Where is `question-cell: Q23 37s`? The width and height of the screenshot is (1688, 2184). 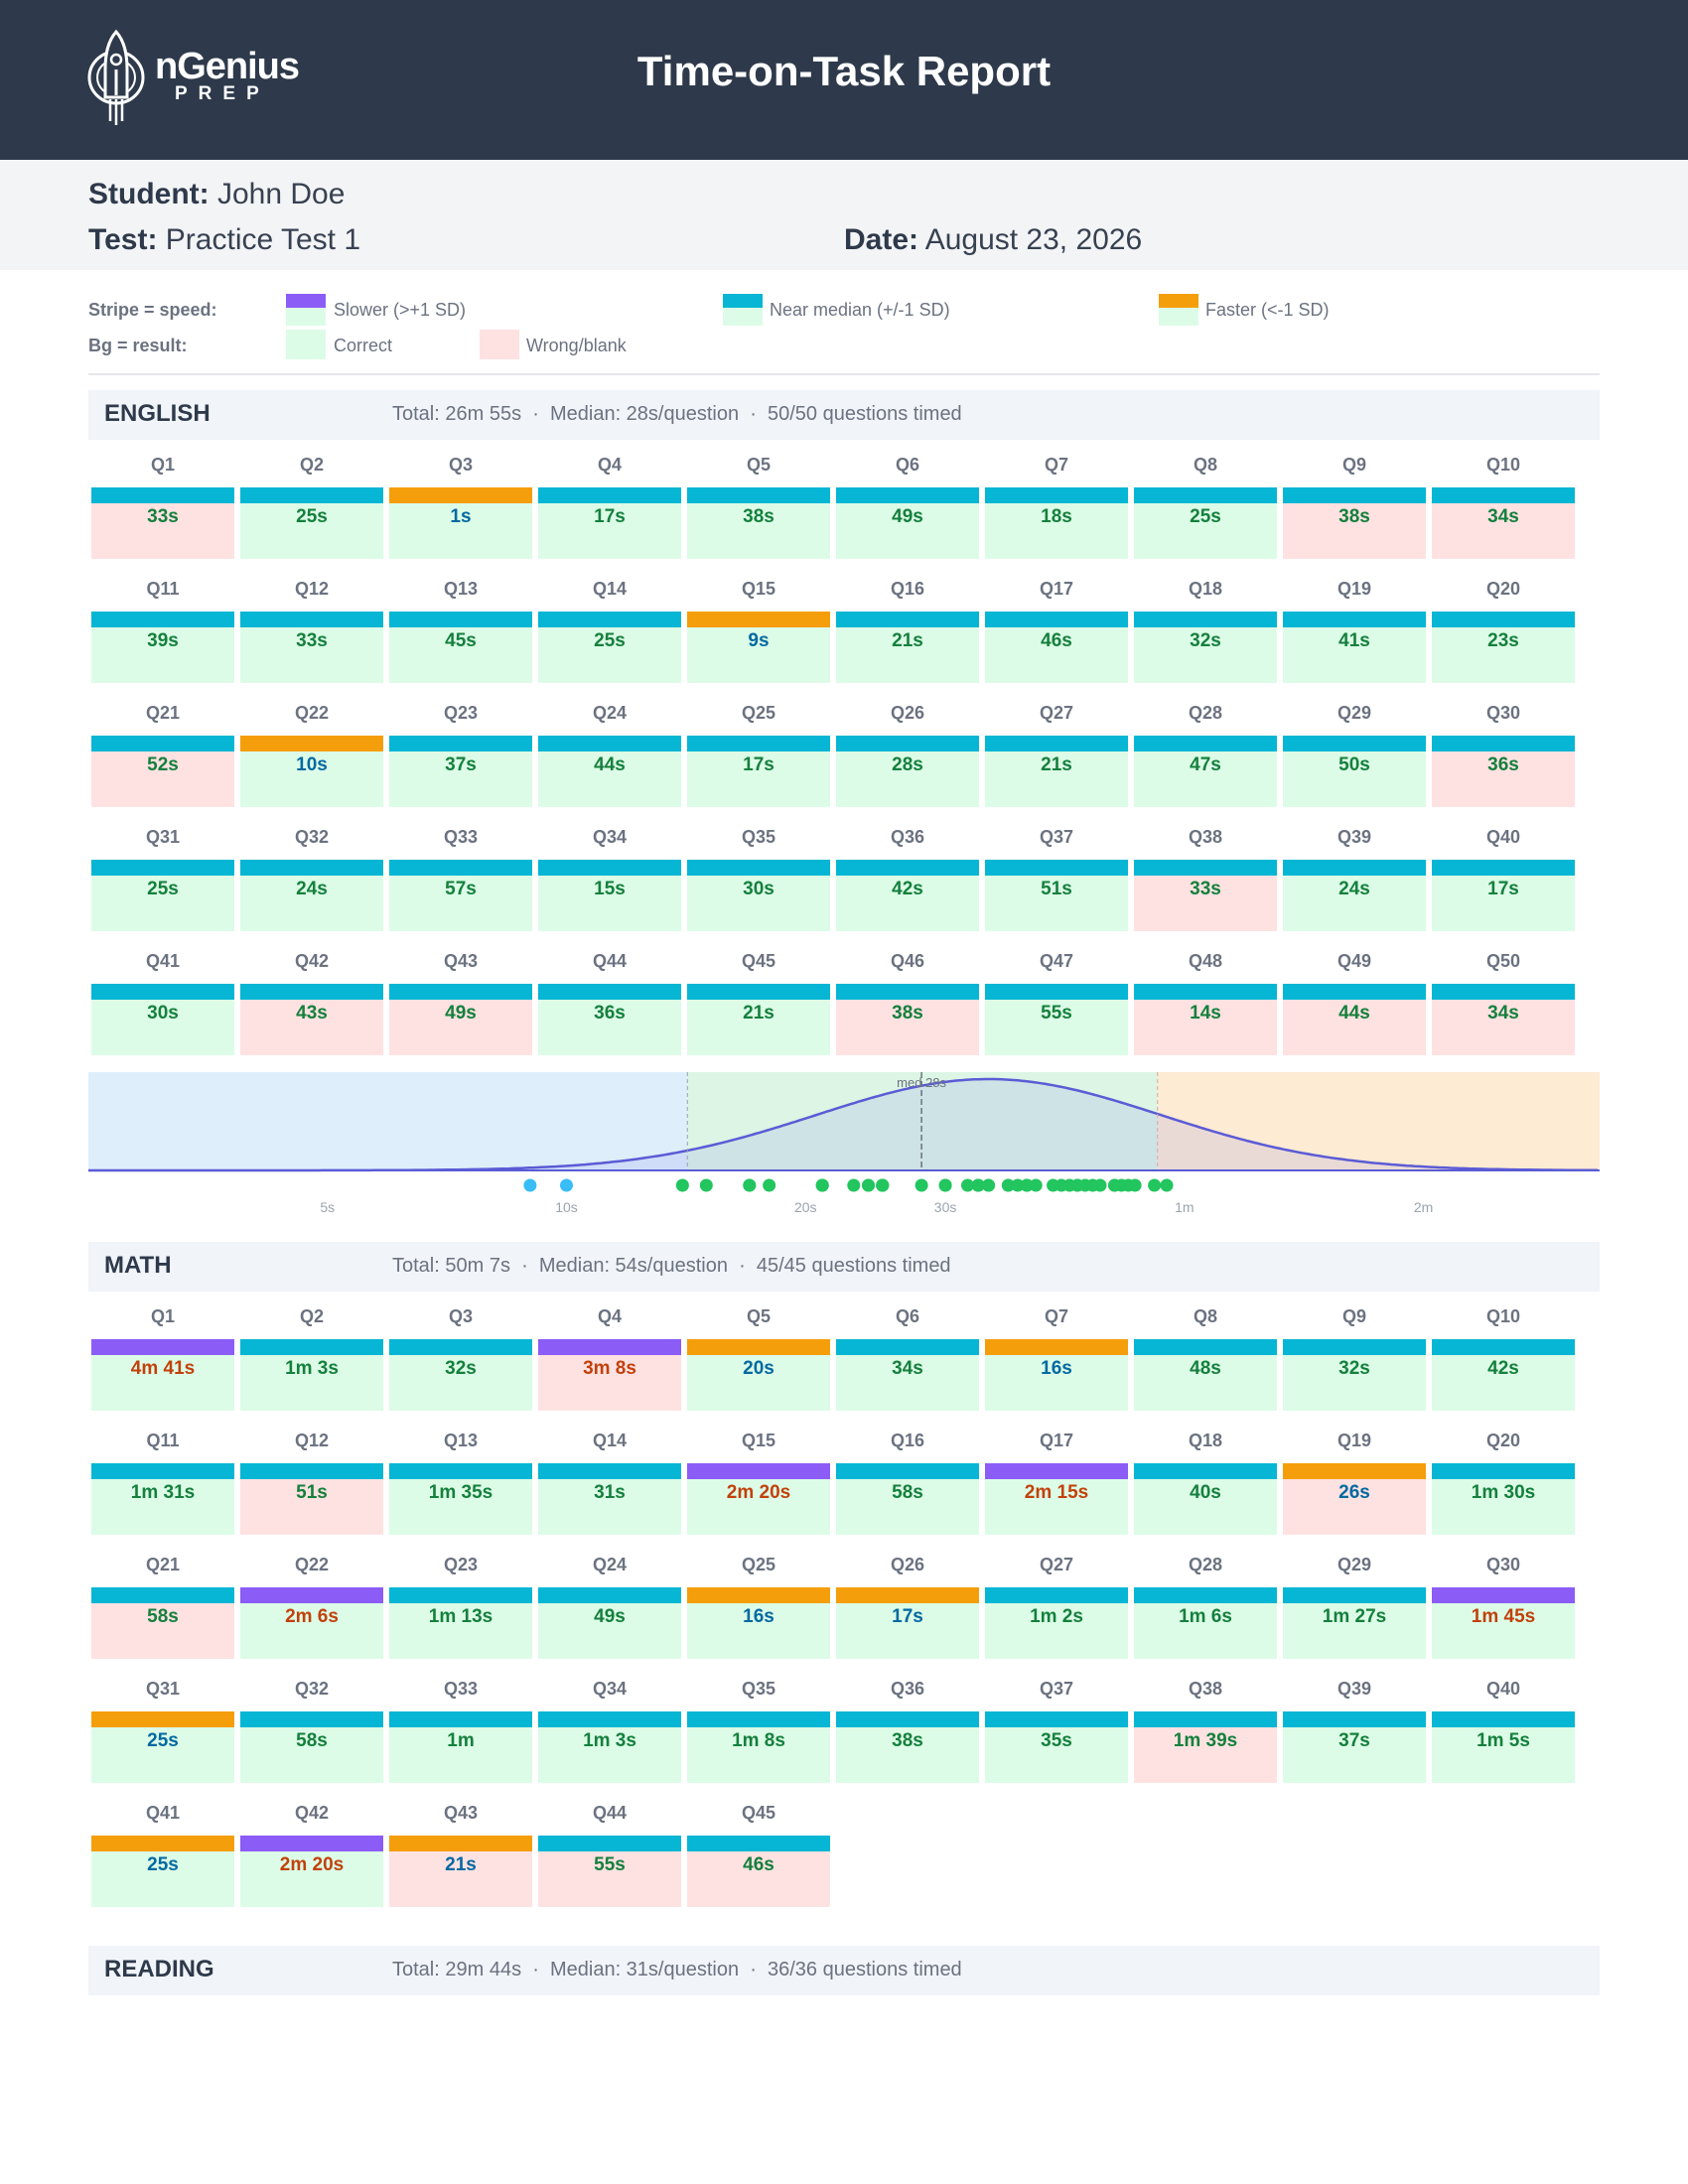
question-cell: Q23 37s is located at coordinates (460, 763).